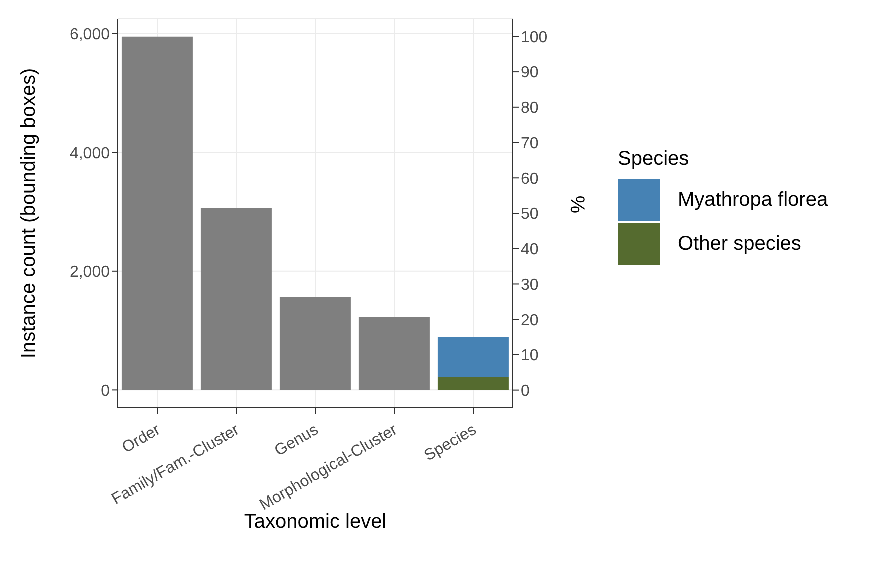  I want to click on legend-label: Myathropa florea, so click(753, 200).